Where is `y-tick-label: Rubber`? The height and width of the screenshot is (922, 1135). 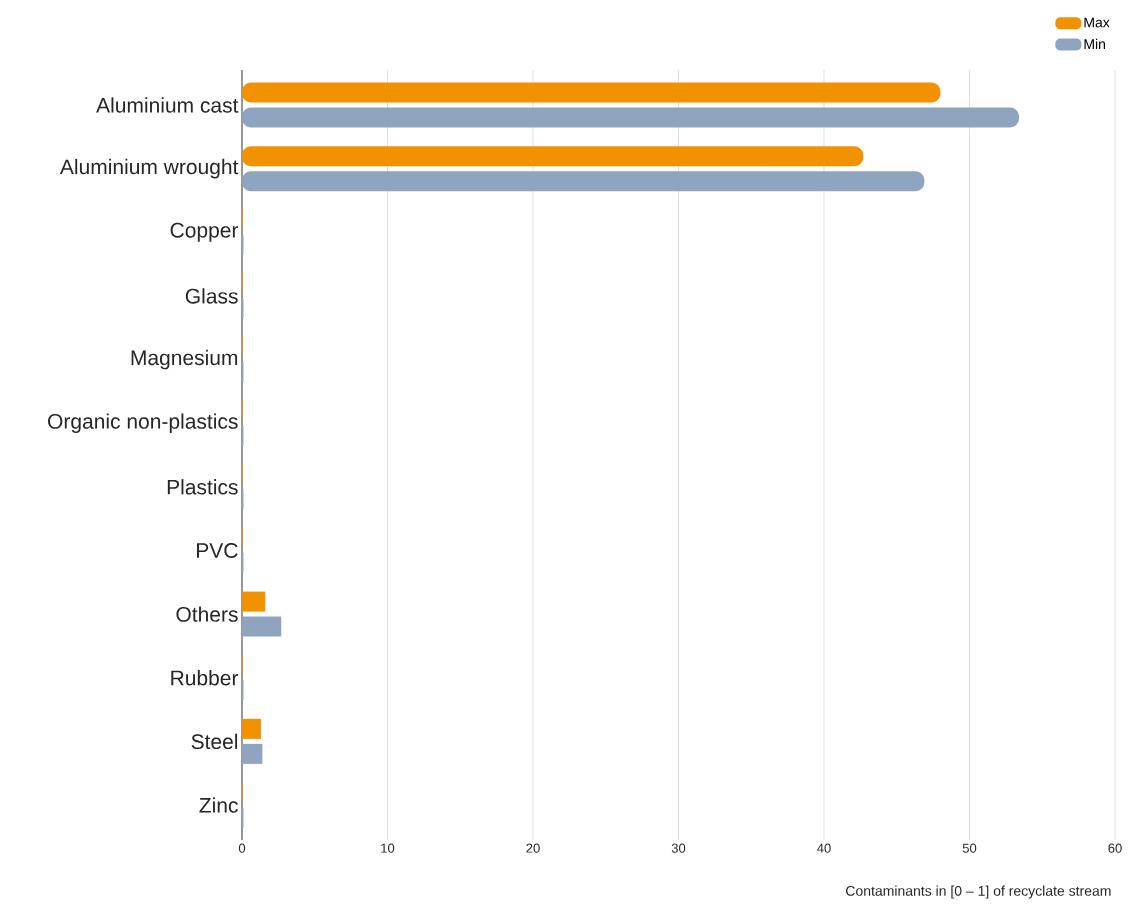
y-tick-label: Rubber is located at coordinates (205, 678).